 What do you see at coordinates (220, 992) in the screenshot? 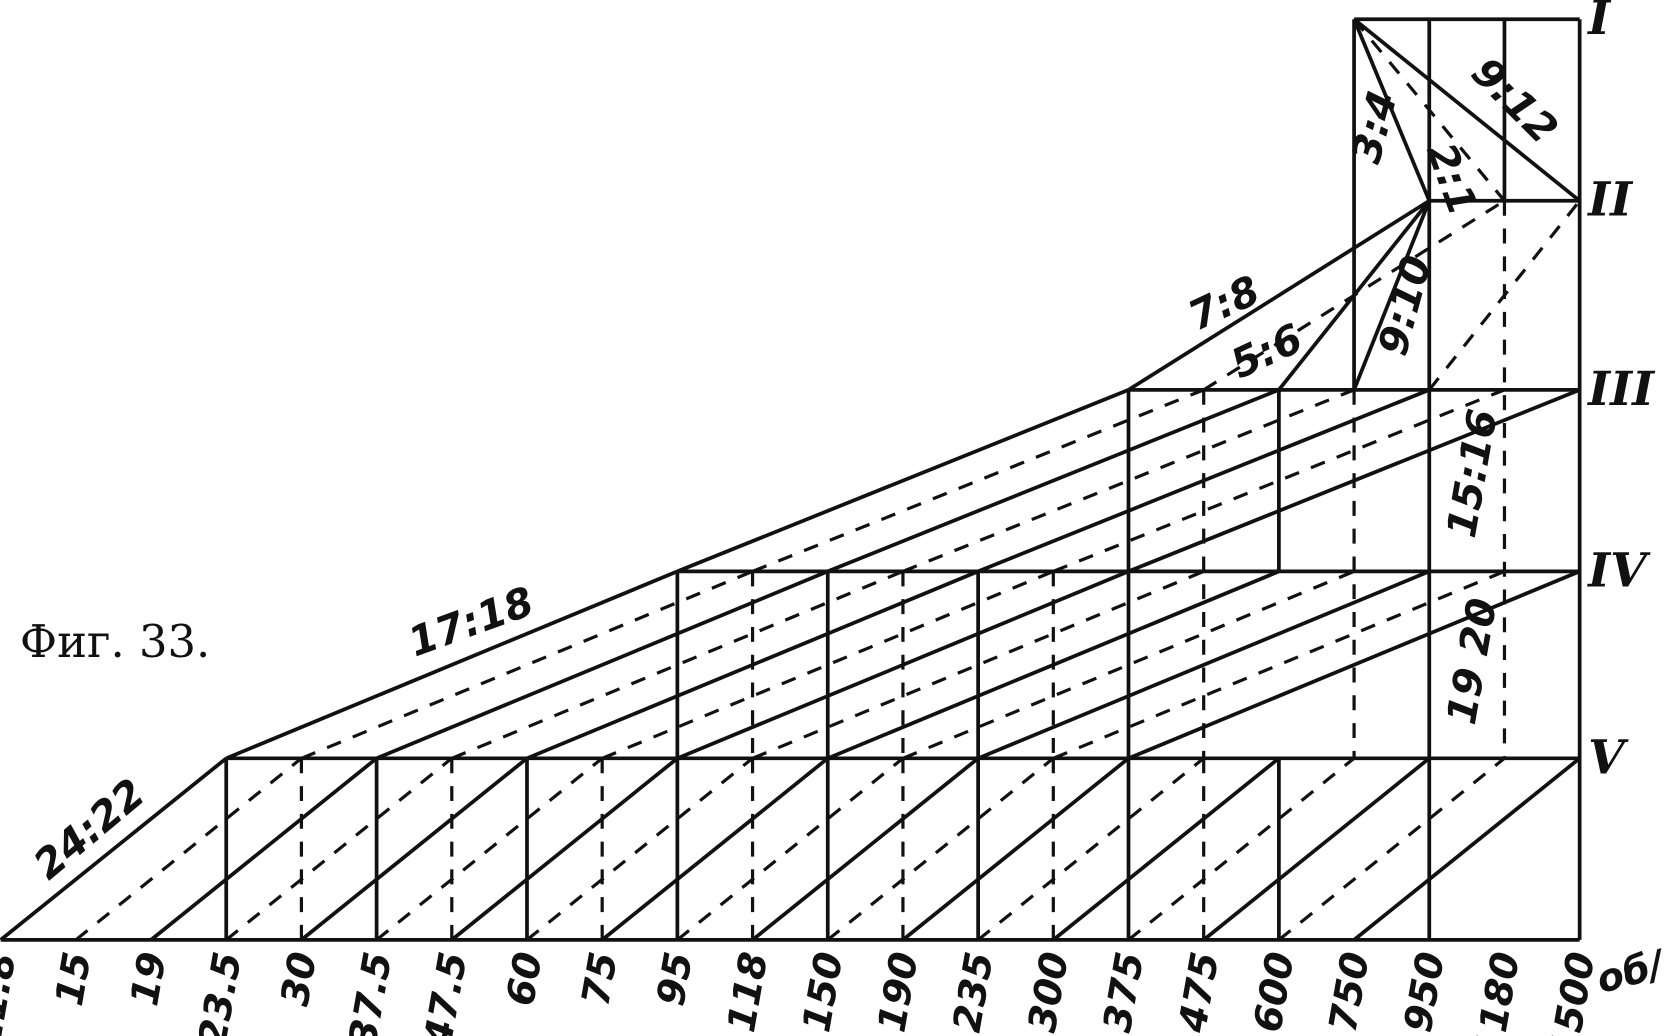
I see `speed-label: 23.5` at bounding box center [220, 992].